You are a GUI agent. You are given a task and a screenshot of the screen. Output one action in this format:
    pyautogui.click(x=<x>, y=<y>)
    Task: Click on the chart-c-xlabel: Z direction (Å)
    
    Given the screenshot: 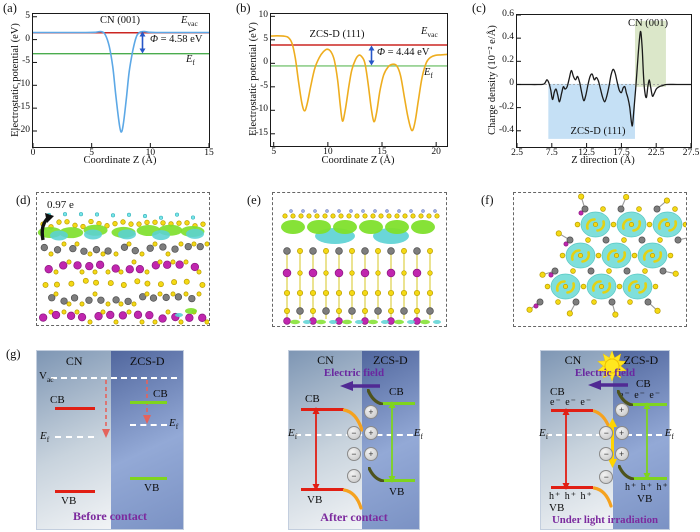 What is the action you would take?
    pyautogui.click(x=603, y=160)
    